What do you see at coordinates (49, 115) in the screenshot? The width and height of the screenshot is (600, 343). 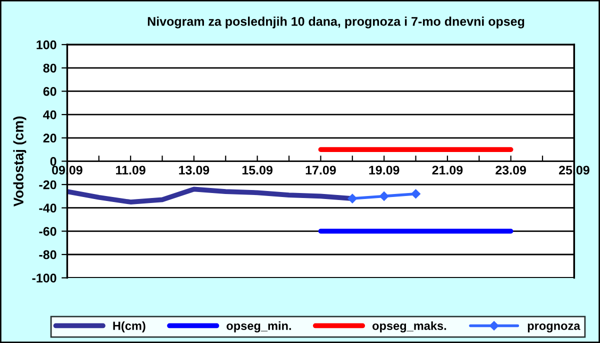 I see `y-tick-label: 40` at bounding box center [49, 115].